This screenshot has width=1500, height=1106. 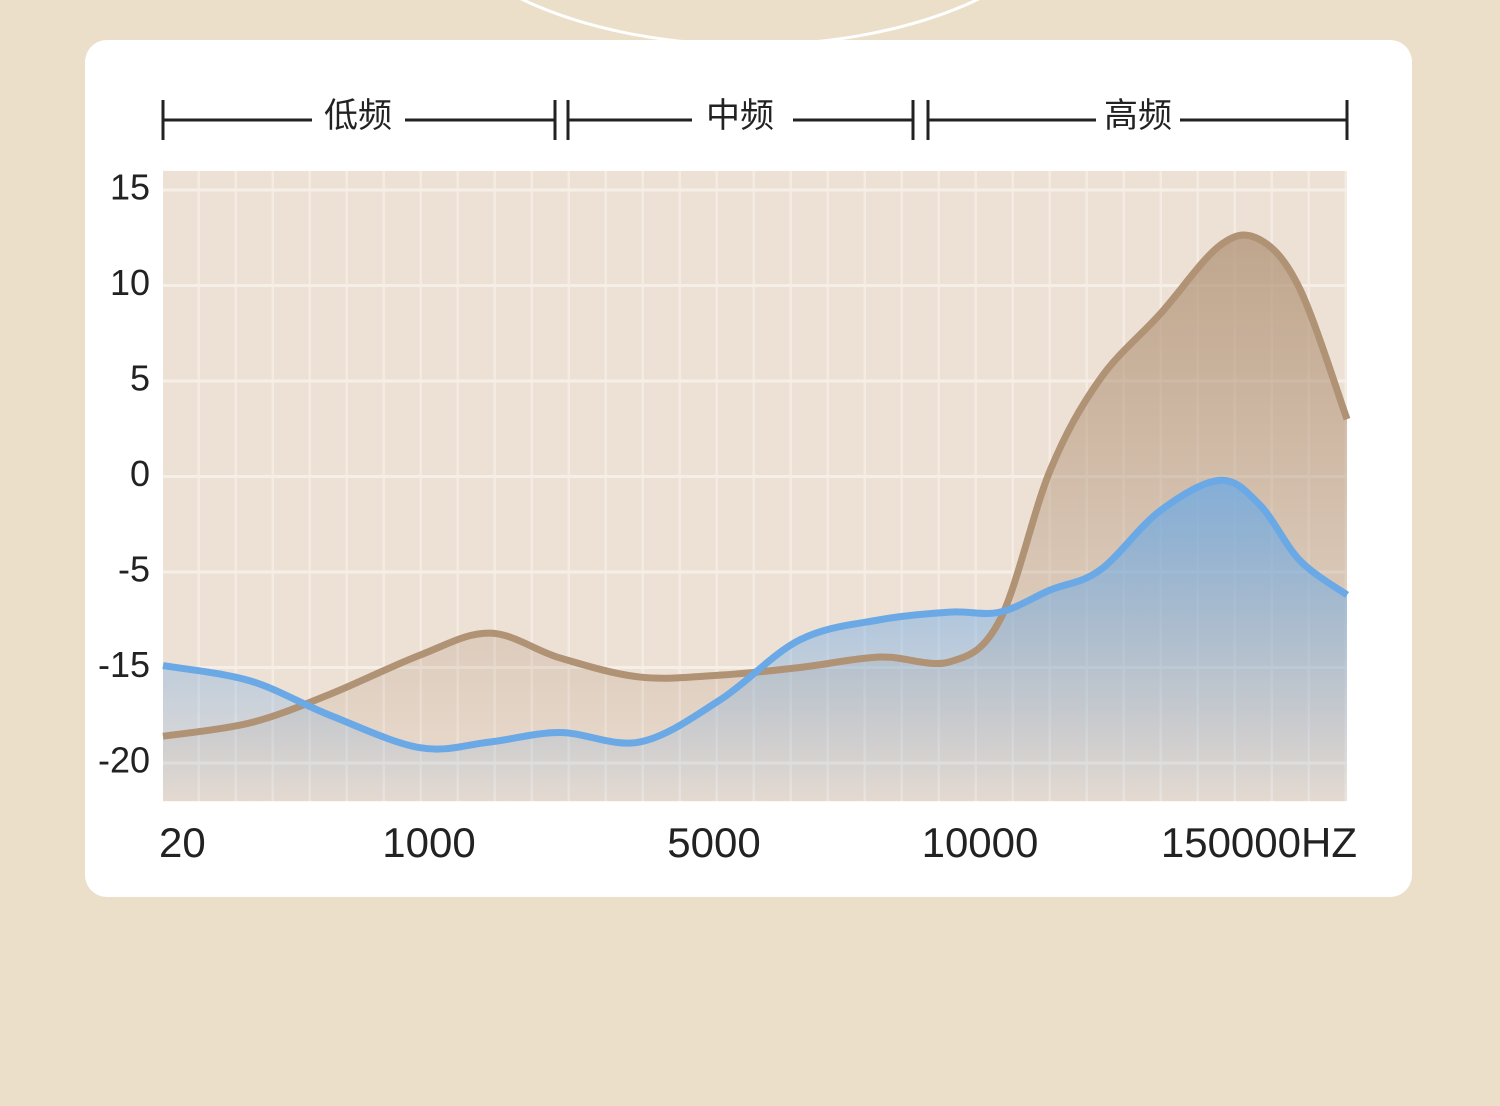 I want to click on y-tick-label: -15, so click(x=124, y=664).